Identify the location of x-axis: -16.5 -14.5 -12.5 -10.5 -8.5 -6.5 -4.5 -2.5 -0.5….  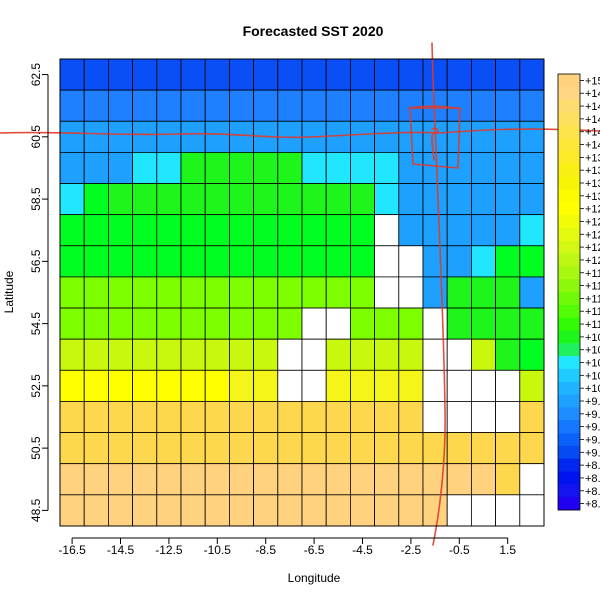
(287, 547).